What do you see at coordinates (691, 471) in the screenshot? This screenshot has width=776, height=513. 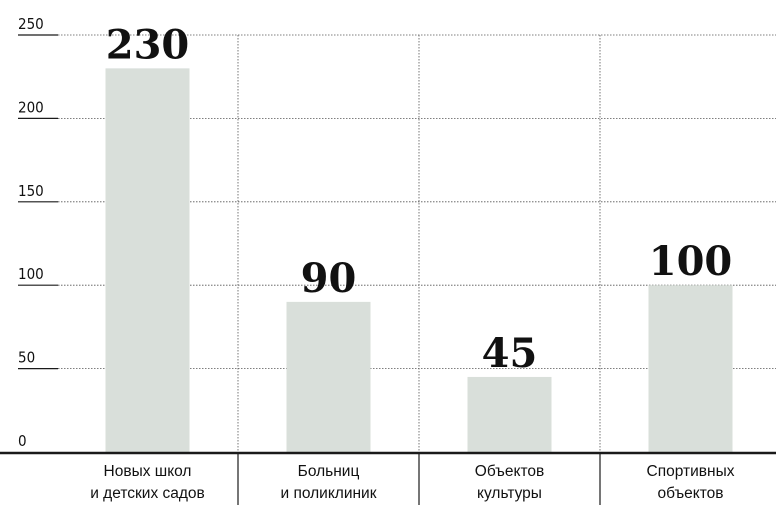 I see `x-category-label: Спортивных` at bounding box center [691, 471].